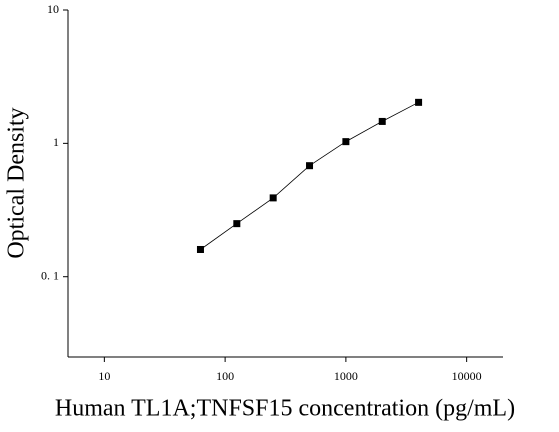 Image resolution: width=559 pixels, height=432 pixels. Describe the element at coordinates (225, 376) in the screenshot. I see `x-tick-label: 100` at that location.